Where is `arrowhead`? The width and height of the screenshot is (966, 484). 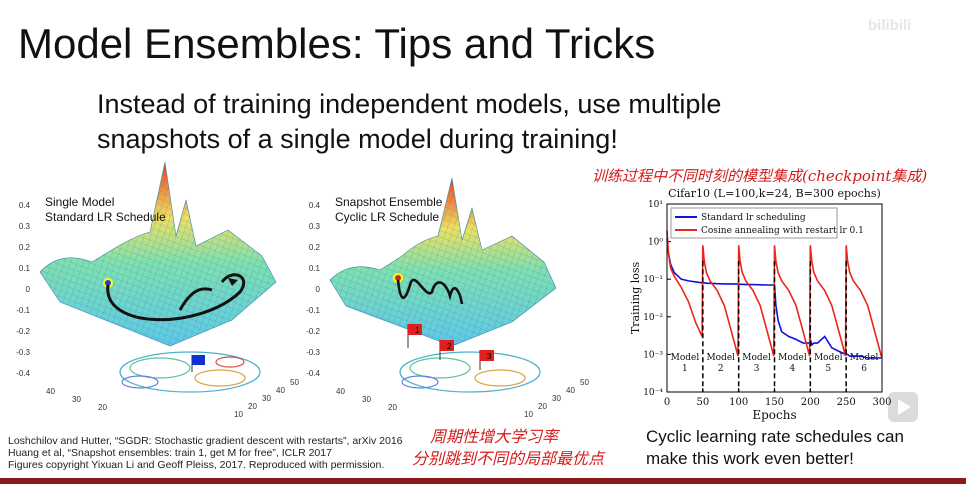 arrowhead is located at coordinates (233, 282).